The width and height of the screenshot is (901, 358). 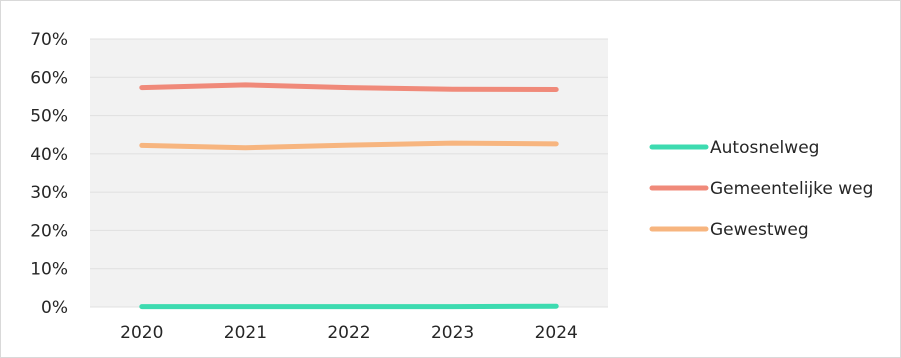 What do you see at coordinates (556, 333) in the screenshot?
I see `x-tick-label: 2024` at bounding box center [556, 333].